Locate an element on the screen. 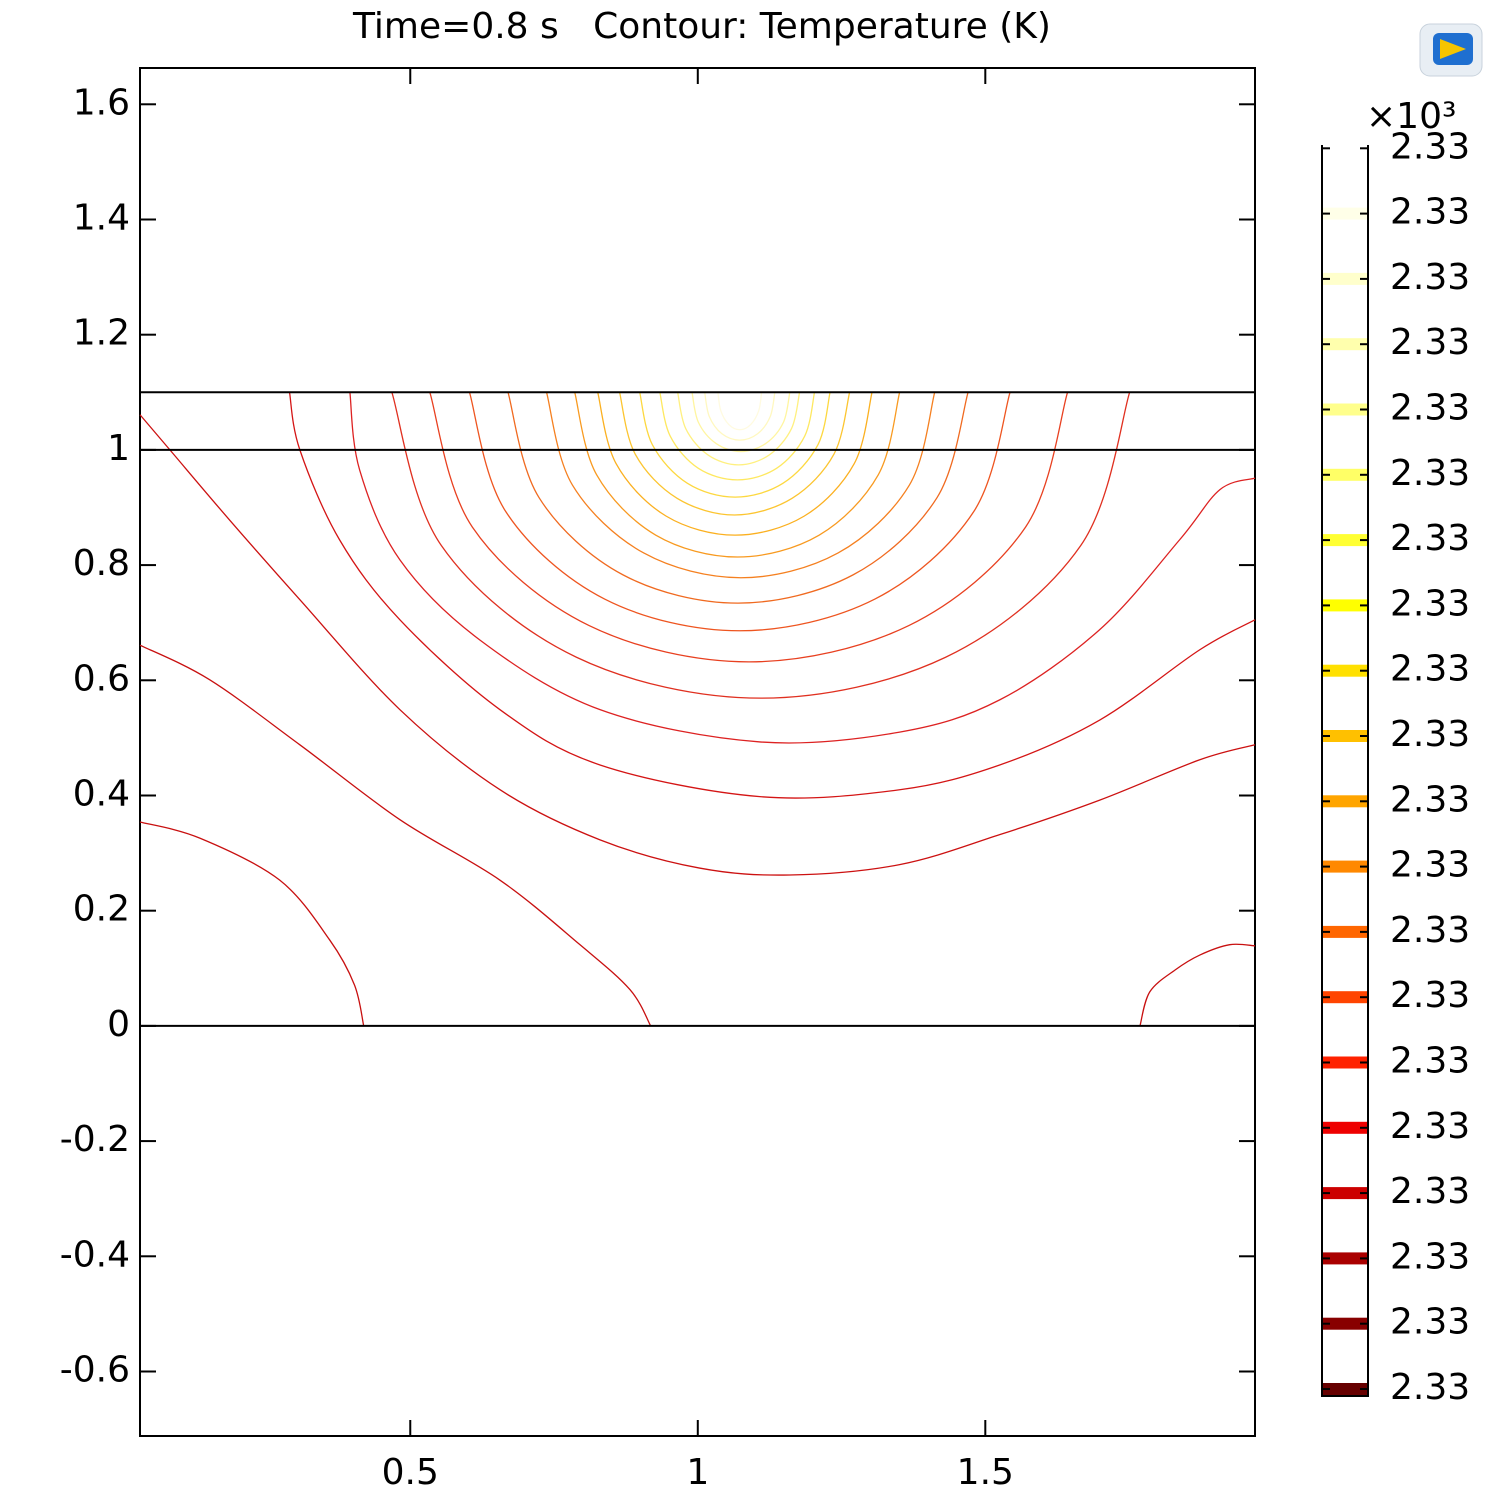 The height and width of the screenshot is (1504, 1500). y-tick-label: 0.2 is located at coordinates (101, 909).